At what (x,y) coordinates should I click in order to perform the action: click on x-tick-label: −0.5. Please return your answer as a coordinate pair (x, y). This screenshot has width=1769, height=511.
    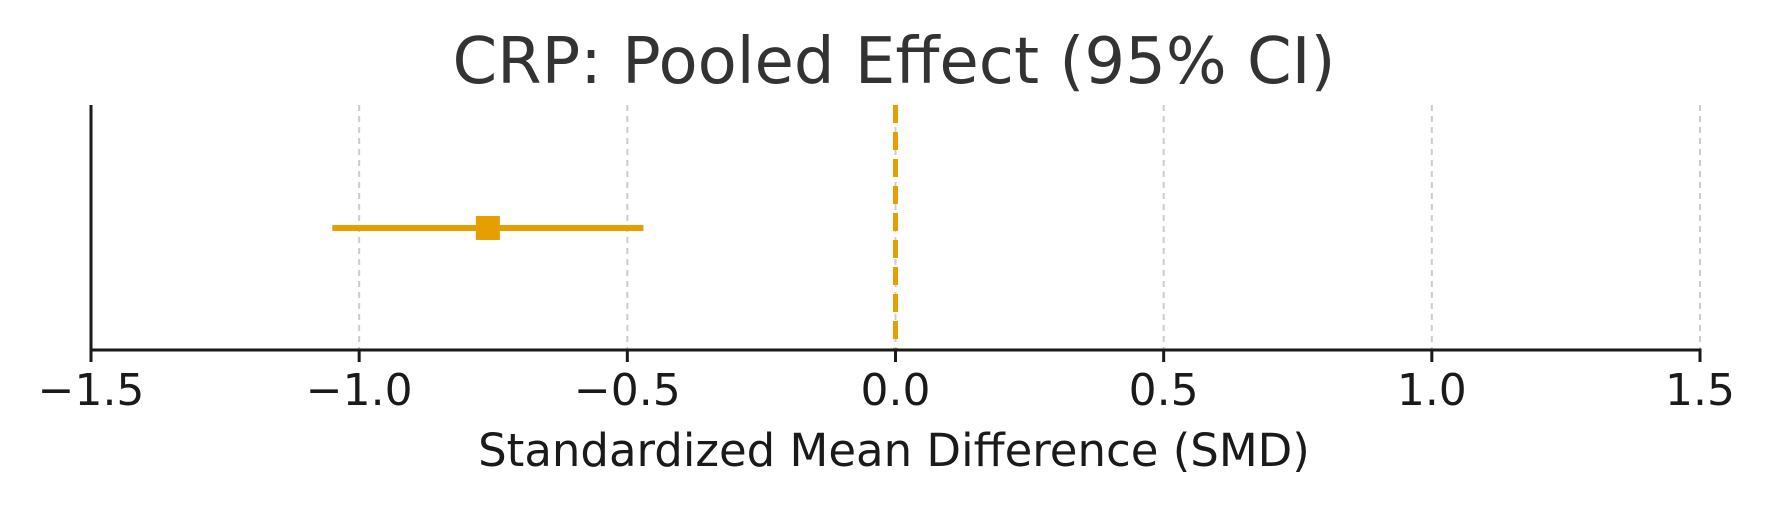
    Looking at the image, I should click on (627, 390).